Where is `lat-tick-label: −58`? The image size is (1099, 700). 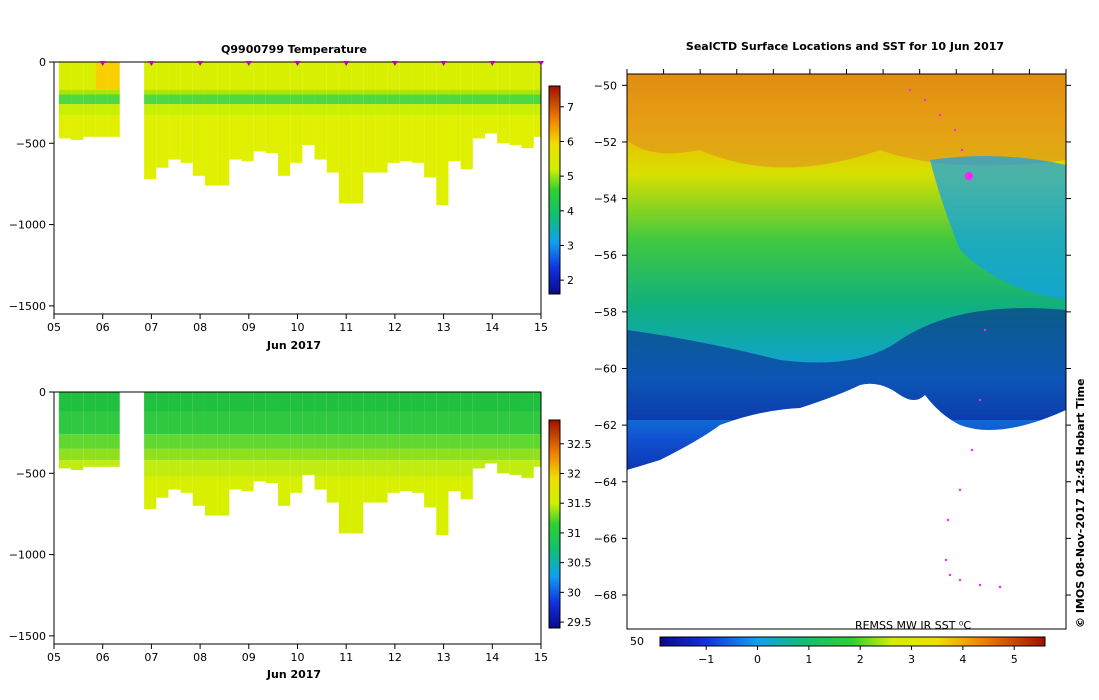 lat-tick-label: −58 is located at coordinates (605, 312).